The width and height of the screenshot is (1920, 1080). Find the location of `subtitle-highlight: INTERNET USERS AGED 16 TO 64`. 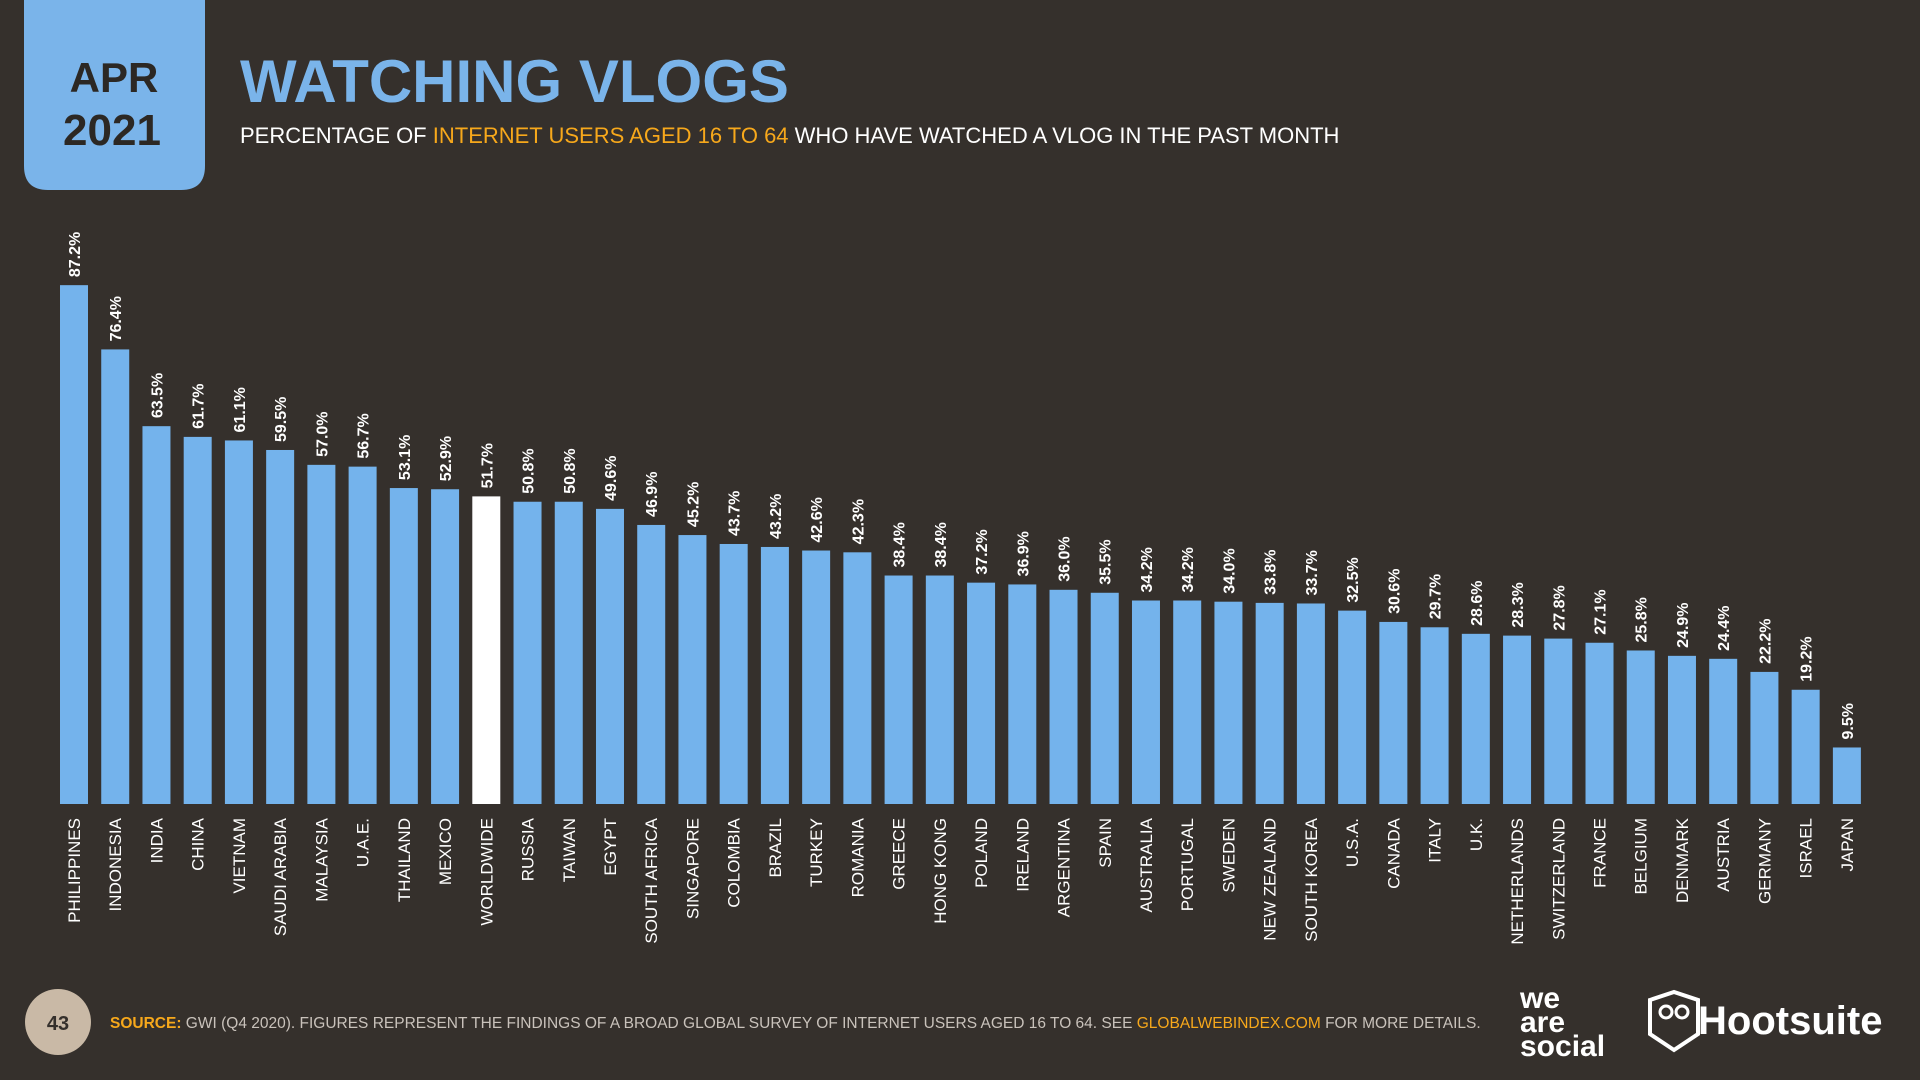

subtitle-highlight: INTERNET USERS AGED 16 TO 64 is located at coordinates (611, 135).